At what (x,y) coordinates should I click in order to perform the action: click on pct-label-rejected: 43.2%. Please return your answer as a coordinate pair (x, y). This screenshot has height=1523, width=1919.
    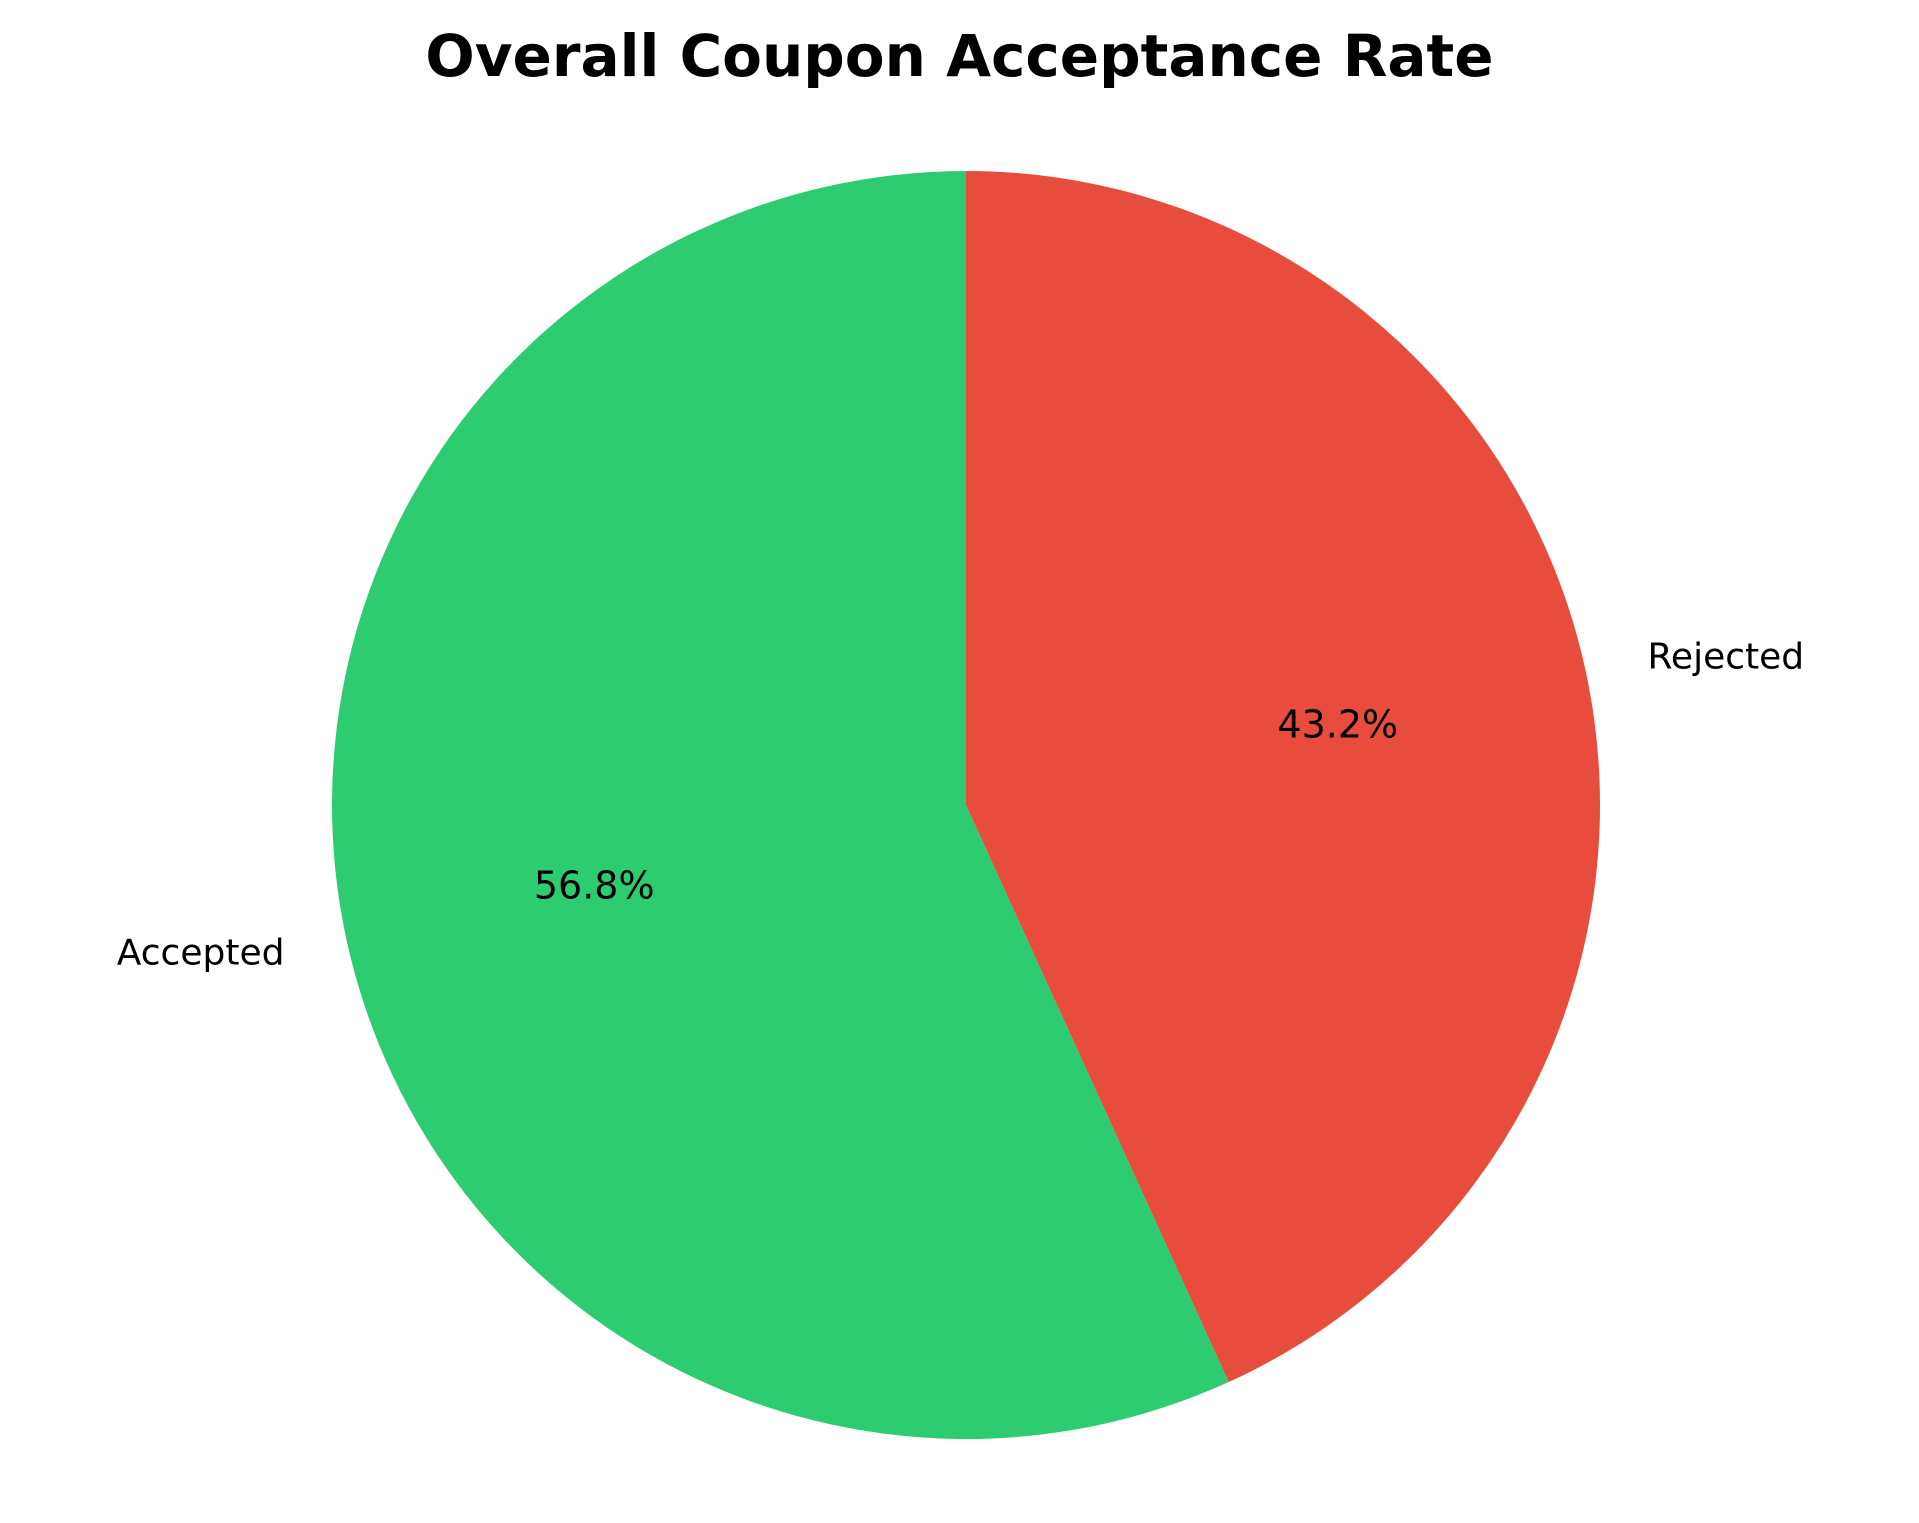
    Looking at the image, I should click on (1337, 724).